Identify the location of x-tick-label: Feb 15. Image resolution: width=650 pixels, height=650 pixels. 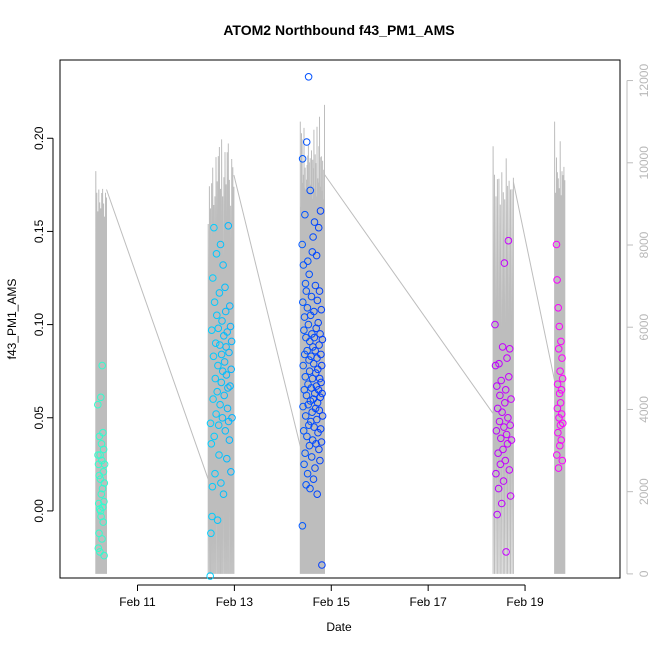
(332, 602).